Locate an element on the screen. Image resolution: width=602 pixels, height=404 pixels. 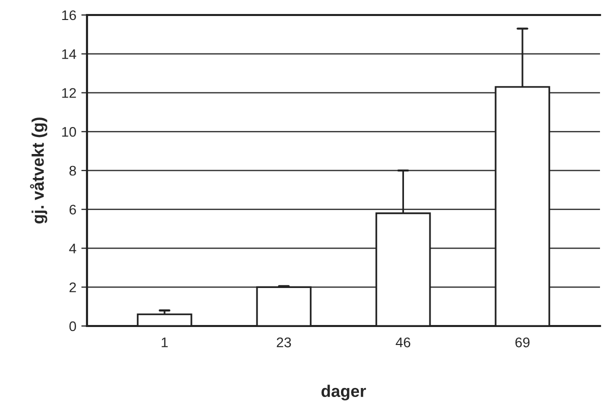
y-tick-label: 6 is located at coordinates (73, 209).